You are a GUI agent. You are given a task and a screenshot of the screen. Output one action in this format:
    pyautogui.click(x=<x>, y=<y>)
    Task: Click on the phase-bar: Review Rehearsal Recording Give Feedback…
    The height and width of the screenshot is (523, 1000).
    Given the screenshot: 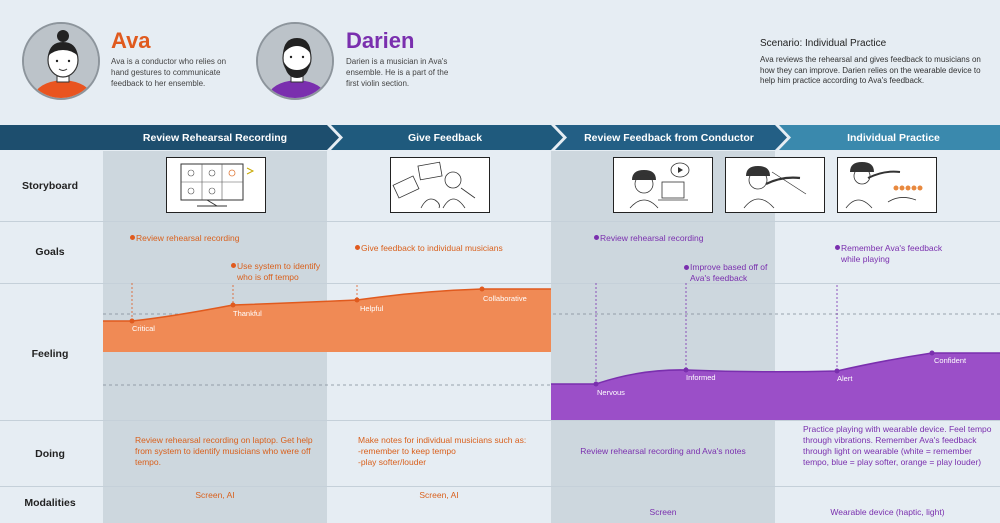 What is the action you would take?
    pyautogui.click(x=500, y=137)
    